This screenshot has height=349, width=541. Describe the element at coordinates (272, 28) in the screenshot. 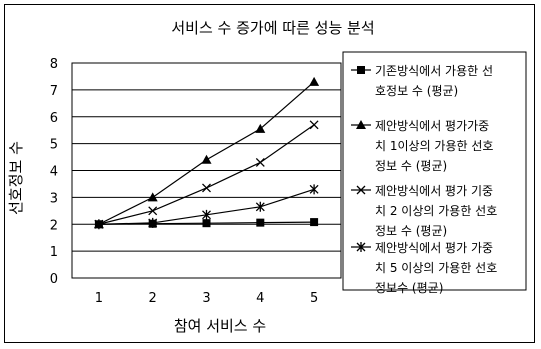

I see `chart-title: 서비스 수 증가에 따른 성능 분석` at that location.